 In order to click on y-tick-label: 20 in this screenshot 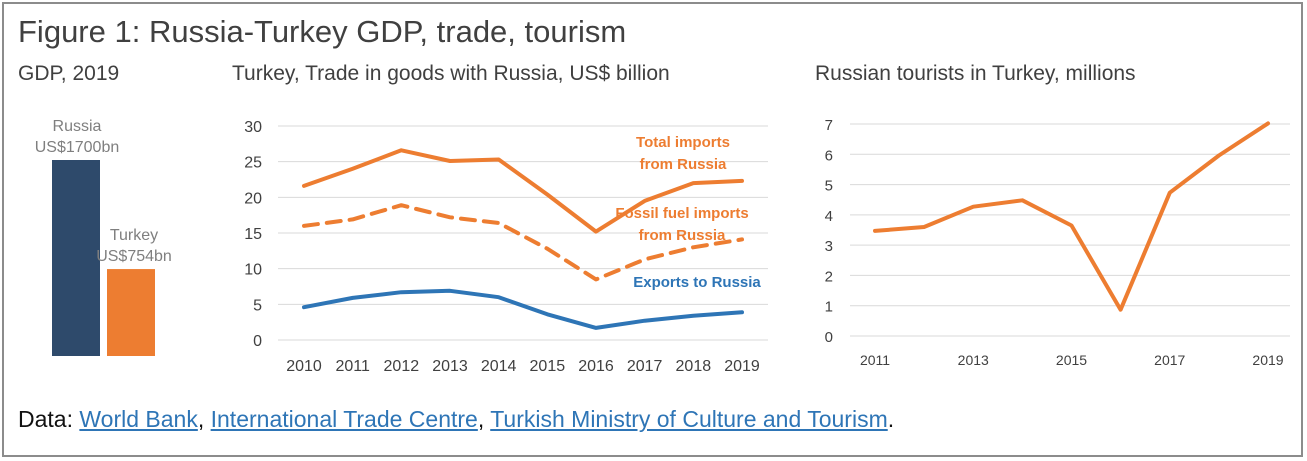, I will do `click(253, 198)`.